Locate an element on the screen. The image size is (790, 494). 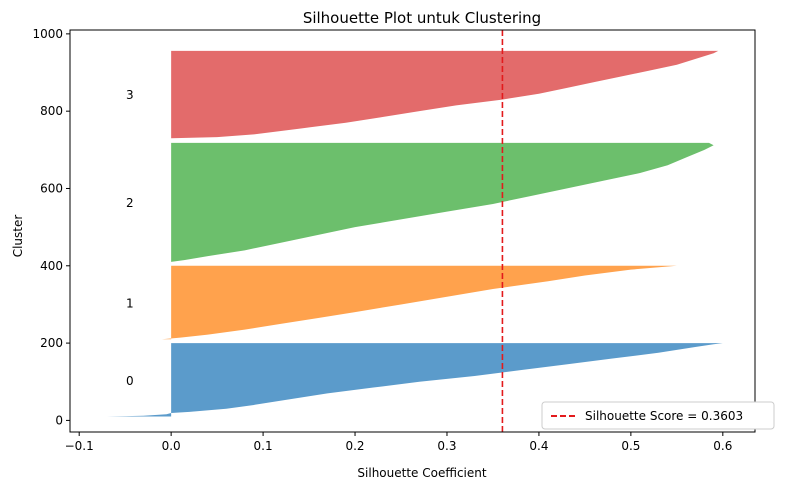
x-tick-label: 0.1 is located at coordinates (263, 446).